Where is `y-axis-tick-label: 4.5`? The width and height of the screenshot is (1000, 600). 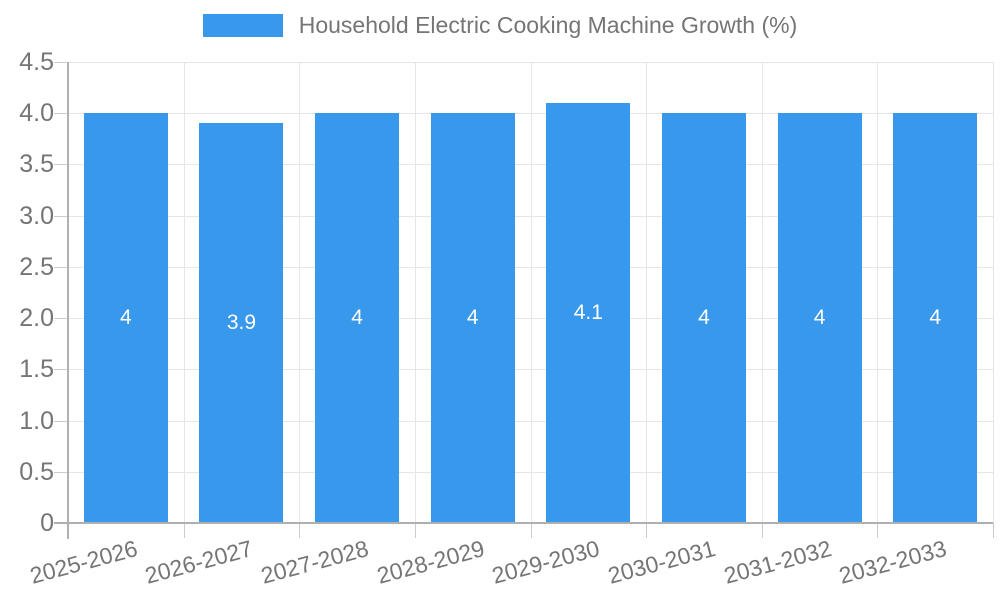 y-axis-tick-label: 4.5 is located at coordinates (36, 62).